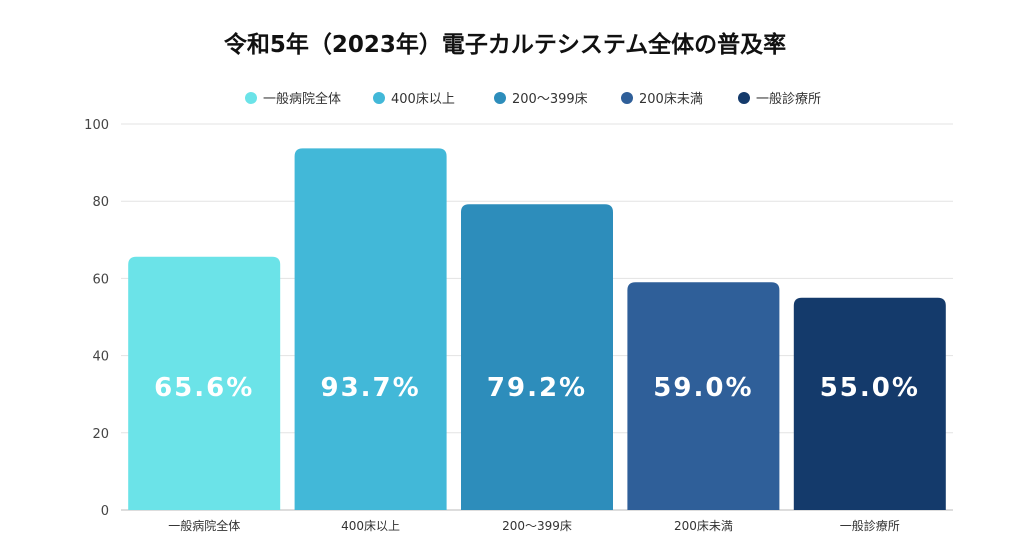 This screenshot has height=538, width=1024. Describe the element at coordinates (537, 388) in the screenshot. I see `bar-value-label: 79.2%` at that location.